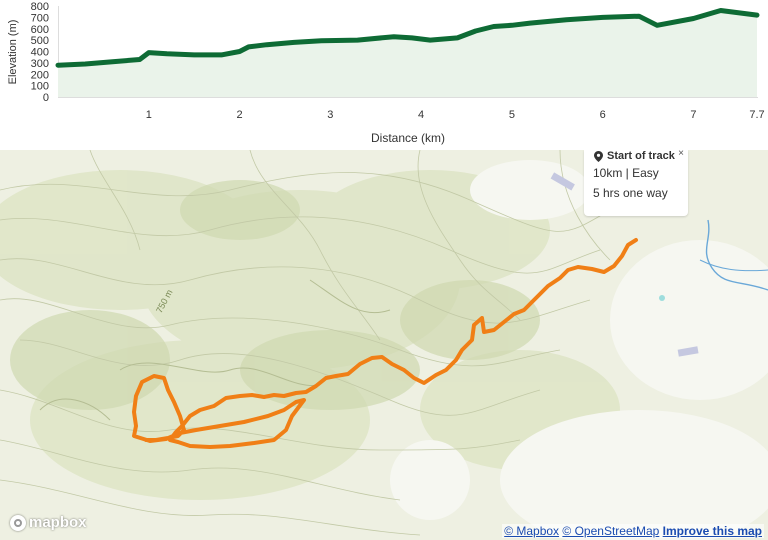  I want to click on x-tick-label: 5, so click(512, 115).